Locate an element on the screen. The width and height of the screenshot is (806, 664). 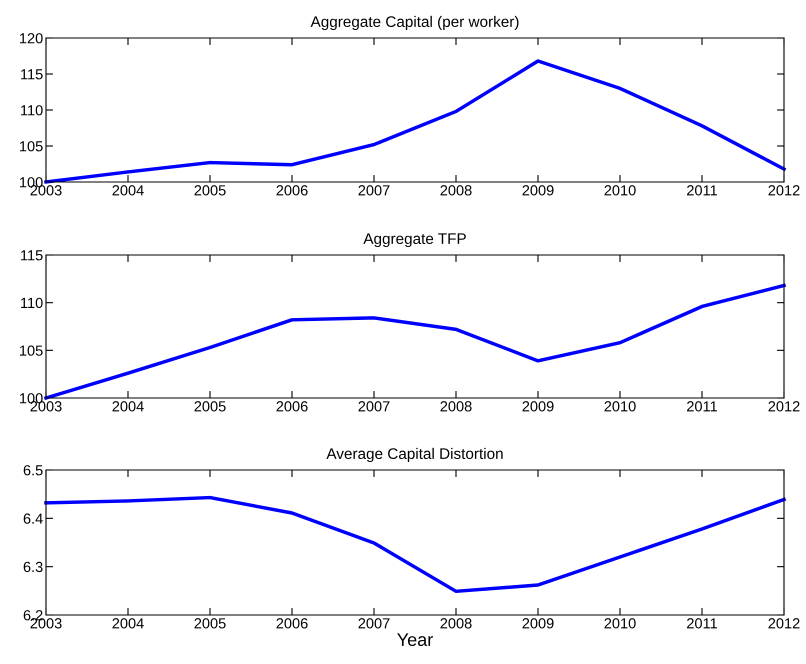
y-tick-label: 6.3 is located at coordinates (33, 567).